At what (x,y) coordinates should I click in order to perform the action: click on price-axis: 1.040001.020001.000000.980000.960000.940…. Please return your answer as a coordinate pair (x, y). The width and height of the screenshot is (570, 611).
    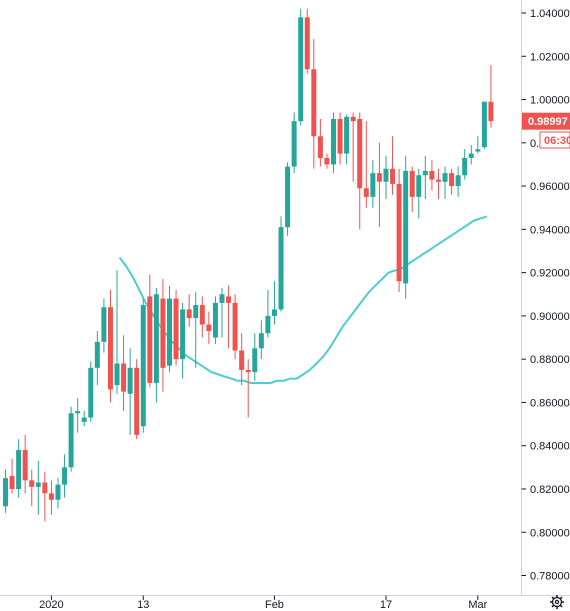
    Looking at the image, I should click on (545, 295).